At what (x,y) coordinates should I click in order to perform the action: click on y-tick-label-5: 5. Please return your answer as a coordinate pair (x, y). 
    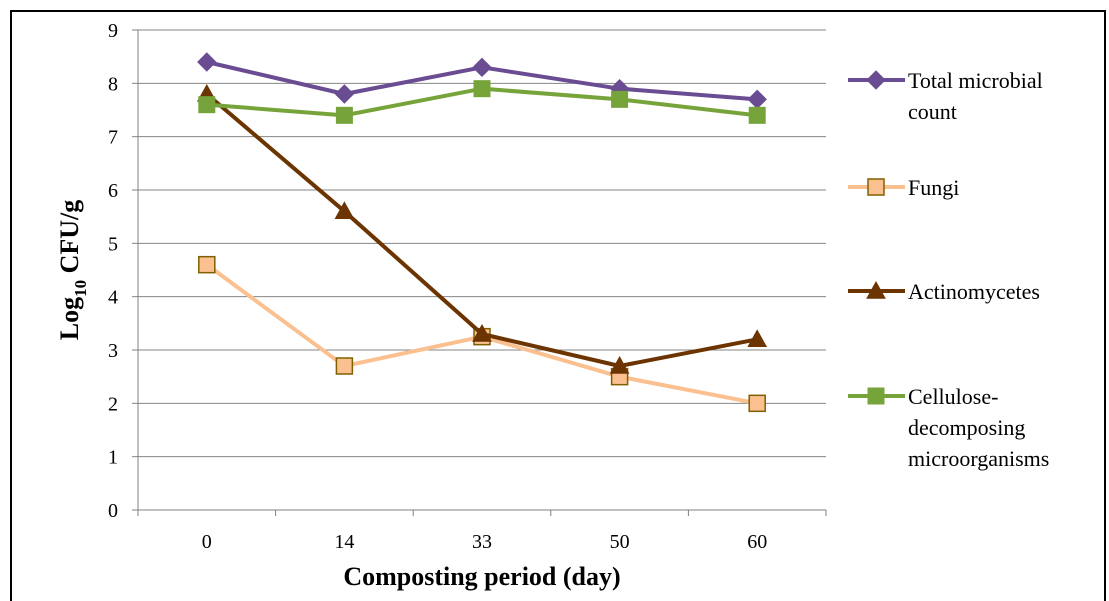
    Looking at the image, I should click on (113, 244).